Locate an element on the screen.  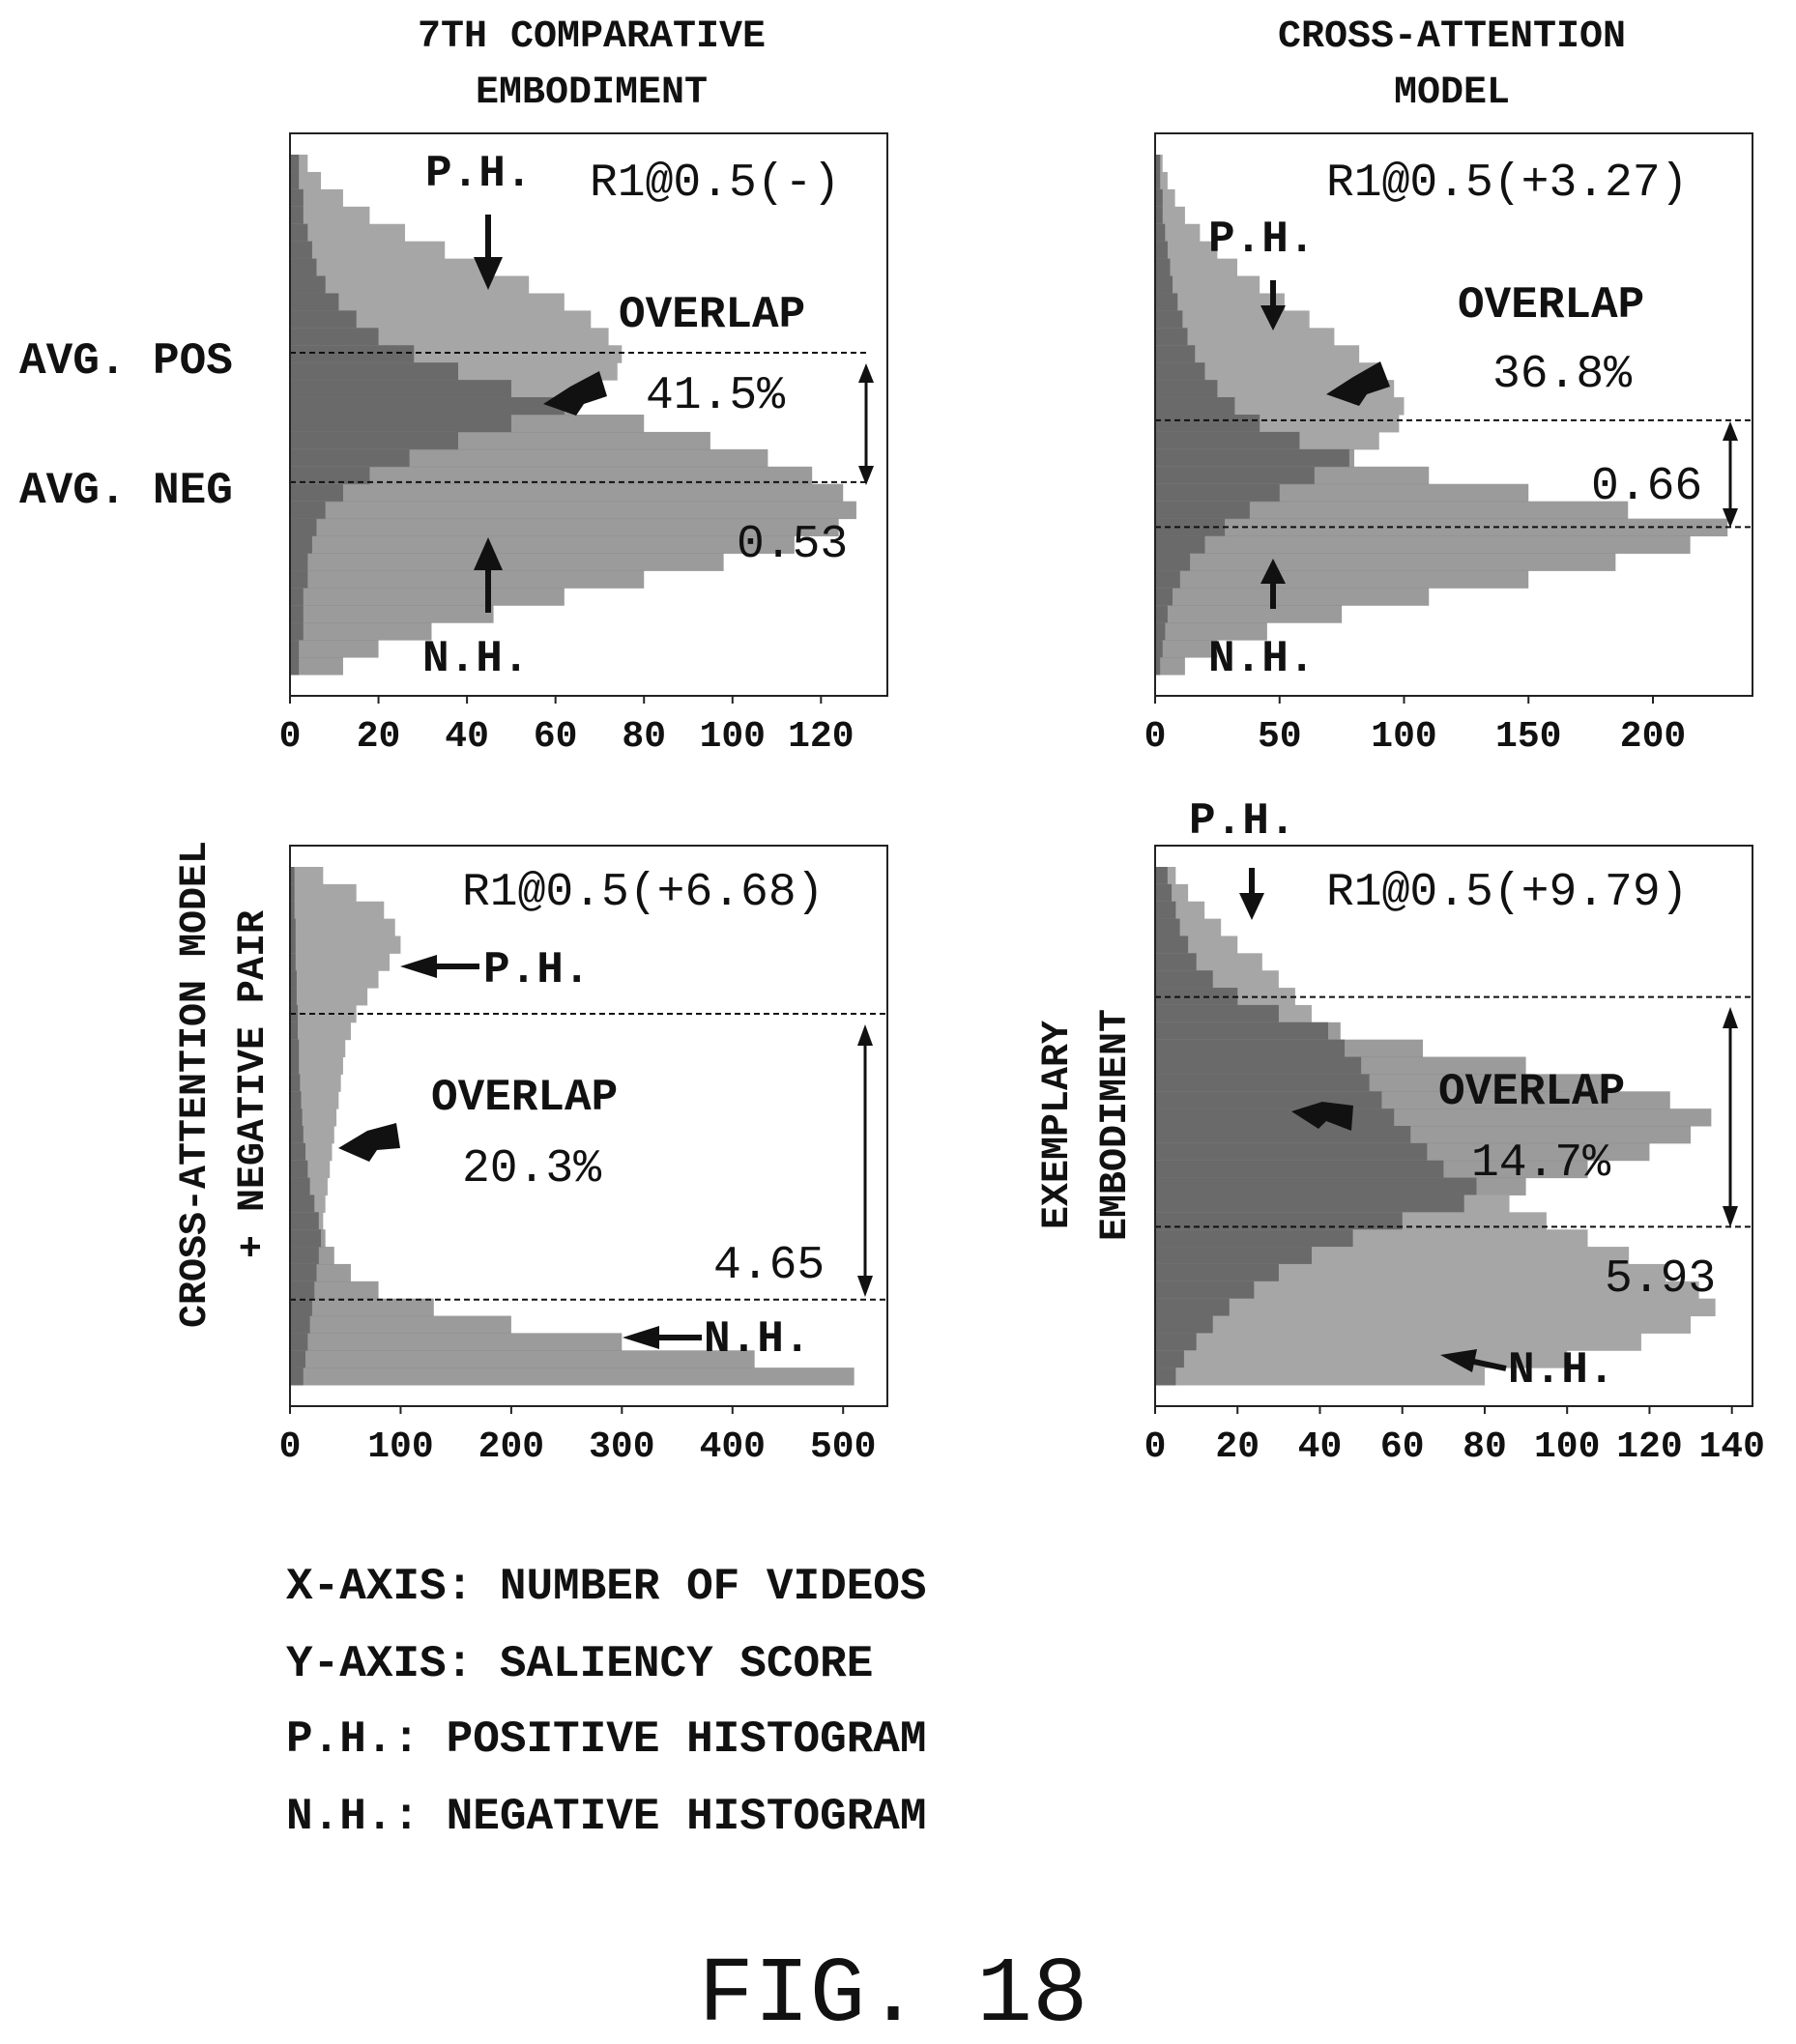
figure-label: FIG. 18 is located at coordinates (893, 1993).